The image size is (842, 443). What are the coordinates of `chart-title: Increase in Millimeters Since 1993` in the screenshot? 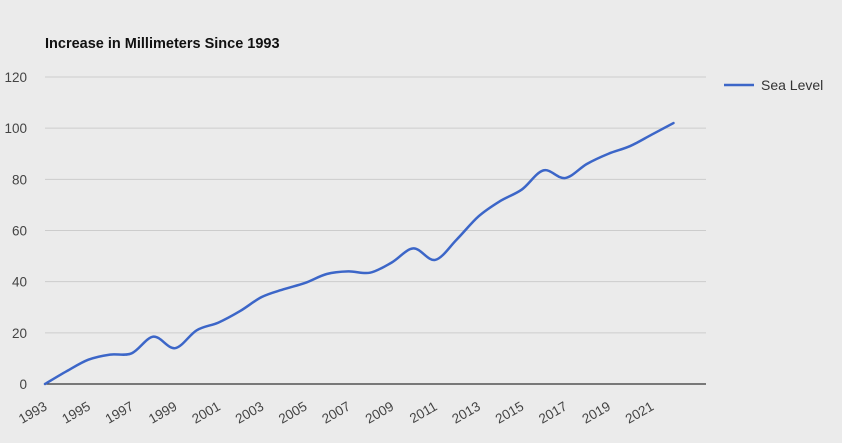 It's located at (162, 44).